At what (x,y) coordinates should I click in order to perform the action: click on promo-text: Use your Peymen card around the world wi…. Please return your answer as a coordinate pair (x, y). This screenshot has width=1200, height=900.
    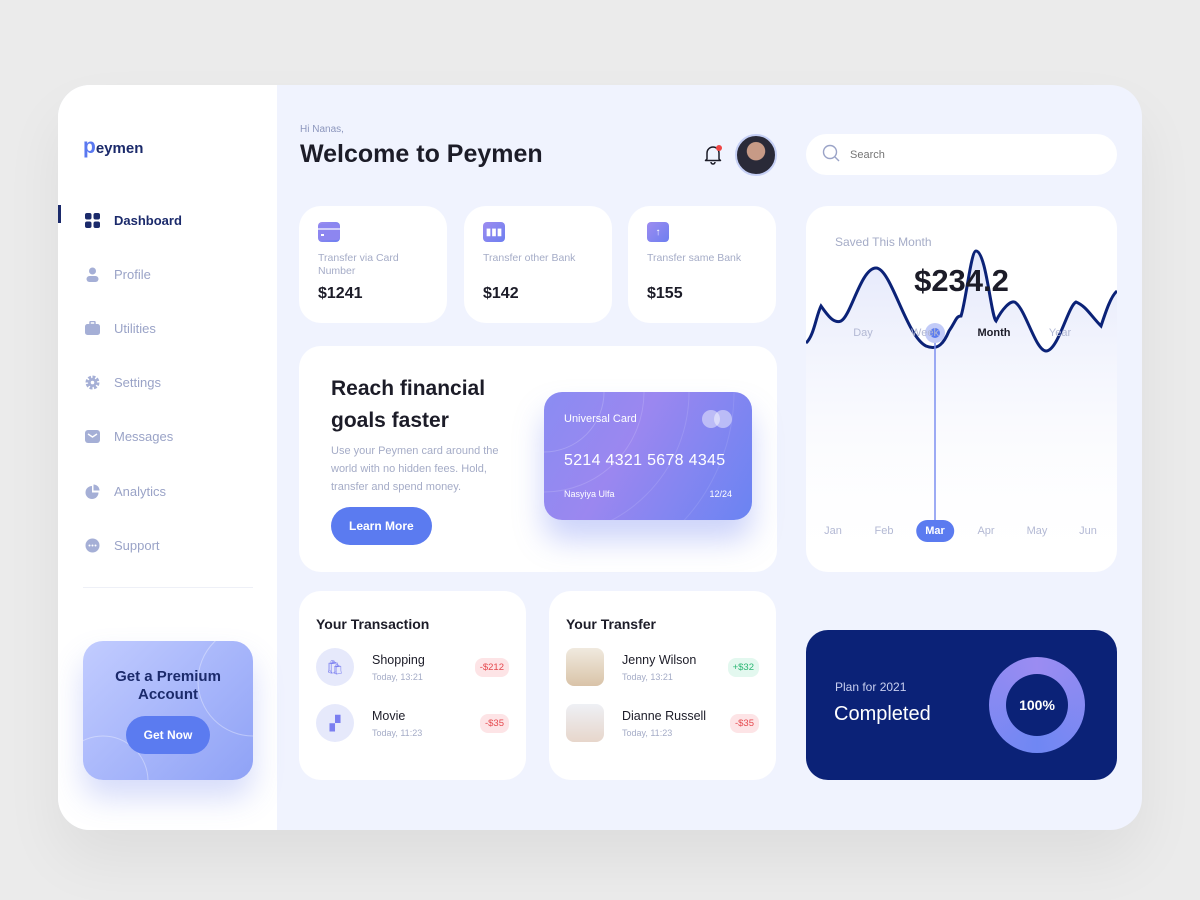
    Looking at the image, I should click on (415, 469).